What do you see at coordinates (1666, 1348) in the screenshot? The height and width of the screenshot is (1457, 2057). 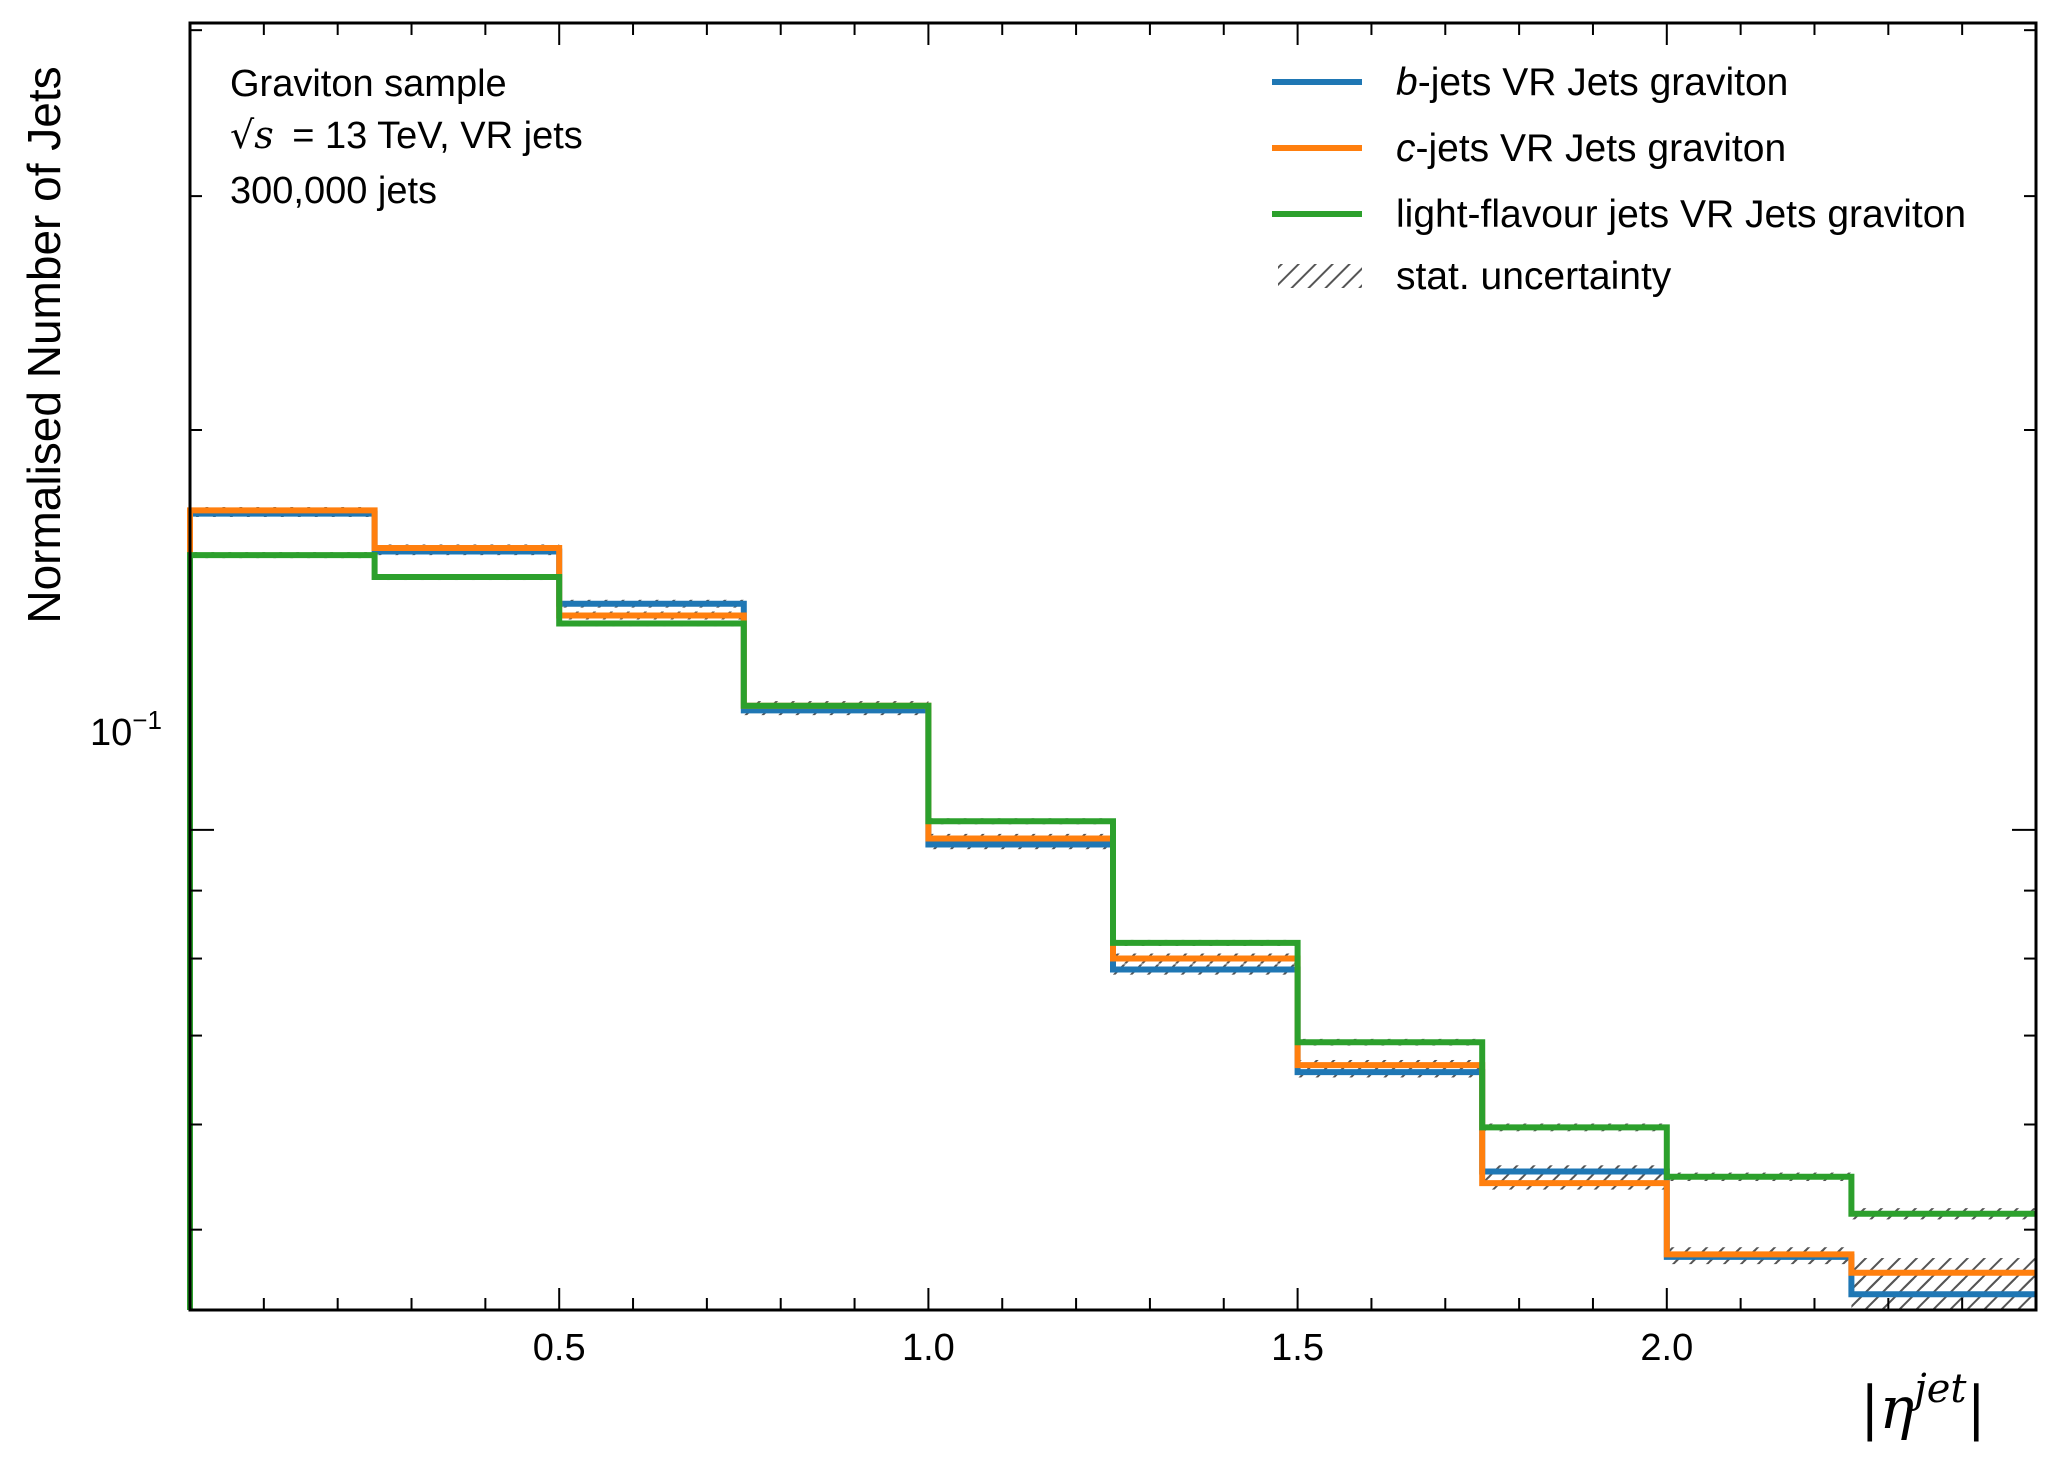 I see `x-tick-label: 2.0` at bounding box center [1666, 1348].